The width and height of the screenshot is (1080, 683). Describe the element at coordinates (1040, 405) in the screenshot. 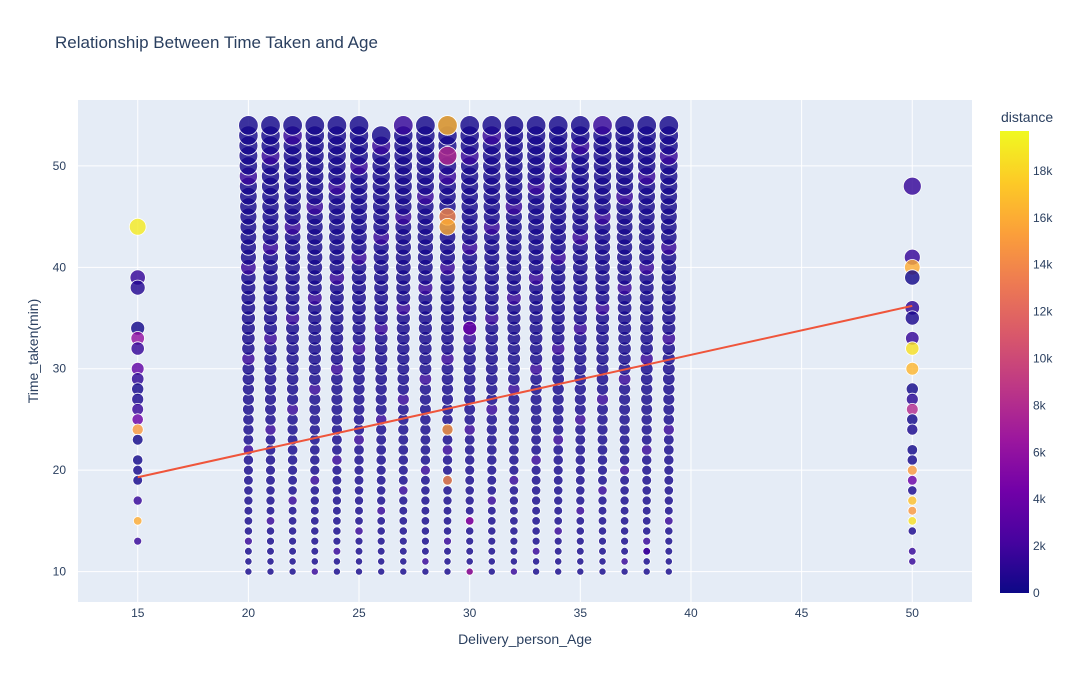

I see `colorbar-tick-label: 8k` at that location.